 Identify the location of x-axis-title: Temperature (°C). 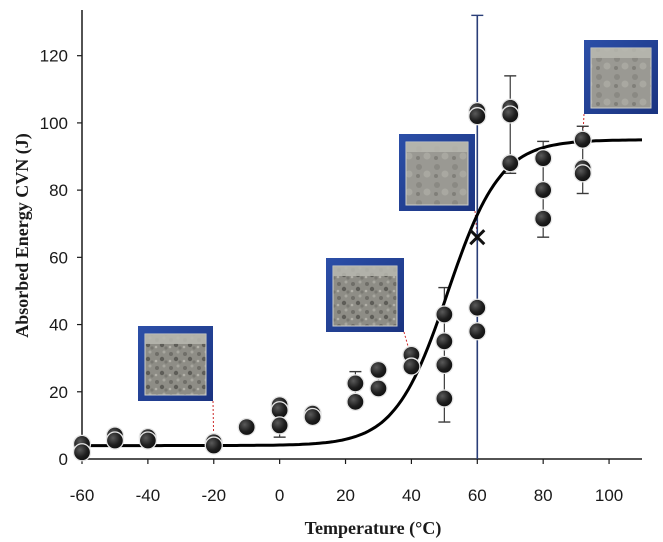
(373, 528).